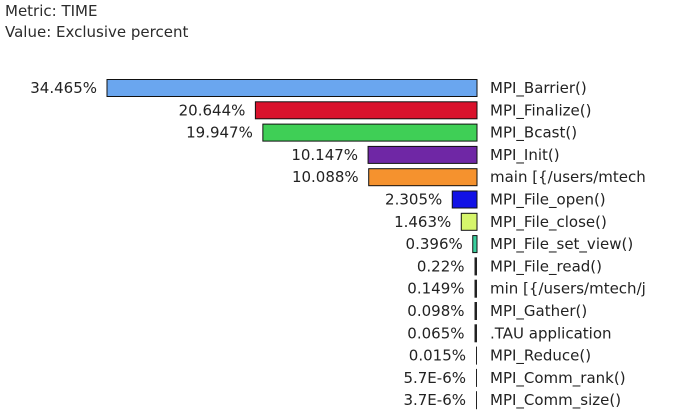 Image resolution: width=680 pixels, height=416 pixels. I want to click on value-label-6: 1.463%, so click(422, 222).